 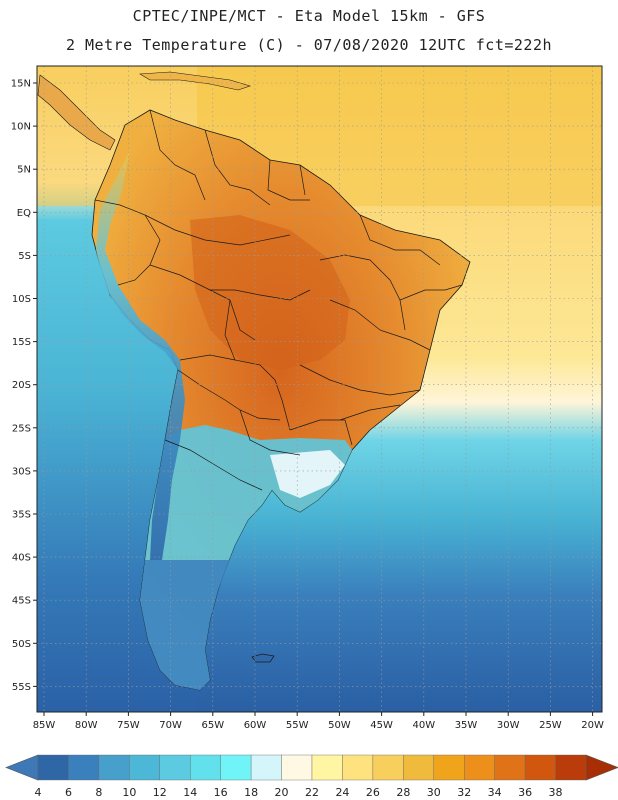 I want to click on temperature-colorbar: 4 6 8 10 12 14 16 18 20 22 24 26 28 30 32 34 36 38, so click(x=311, y=776).